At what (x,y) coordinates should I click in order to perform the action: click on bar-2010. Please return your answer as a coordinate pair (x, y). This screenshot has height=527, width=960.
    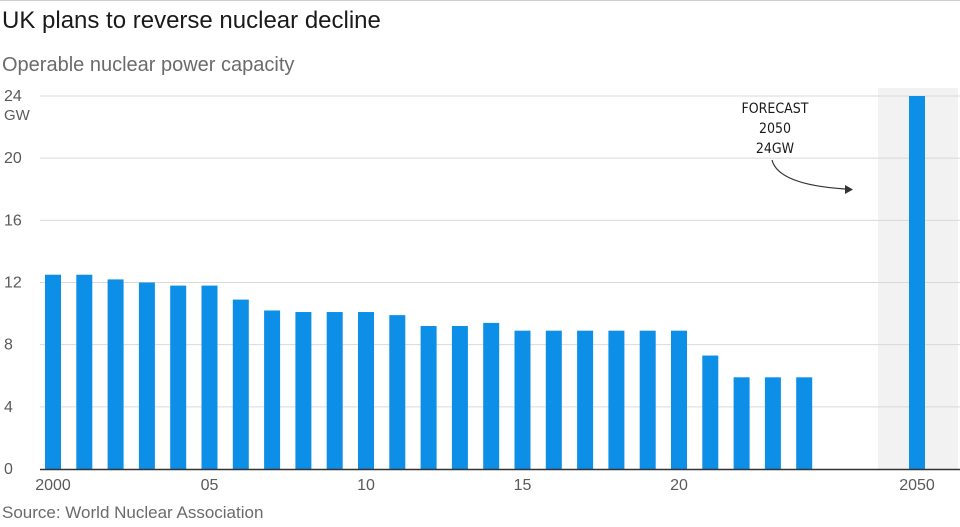
    Looking at the image, I should click on (366, 390).